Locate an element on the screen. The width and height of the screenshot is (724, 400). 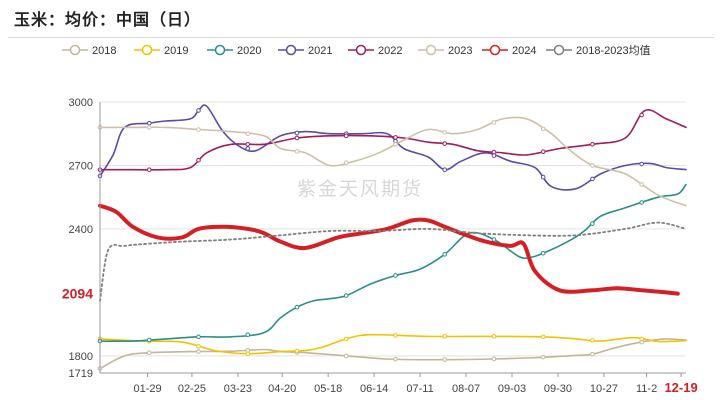
x-tick-label-11-2: 11-2 is located at coordinates (646, 389).